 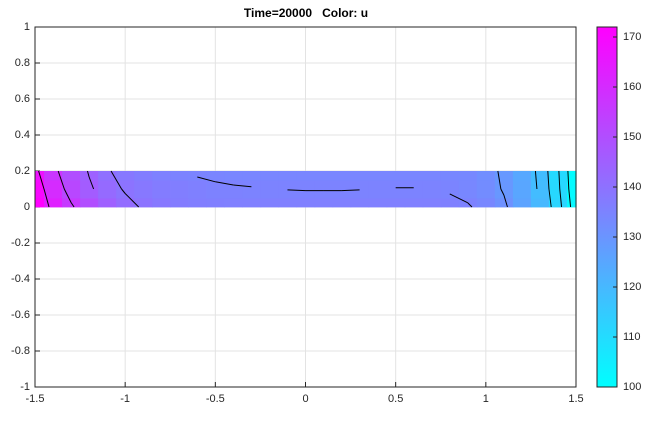 What do you see at coordinates (22, 135) in the screenshot?
I see `y-tick-label: 0.4` at bounding box center [22, 135].